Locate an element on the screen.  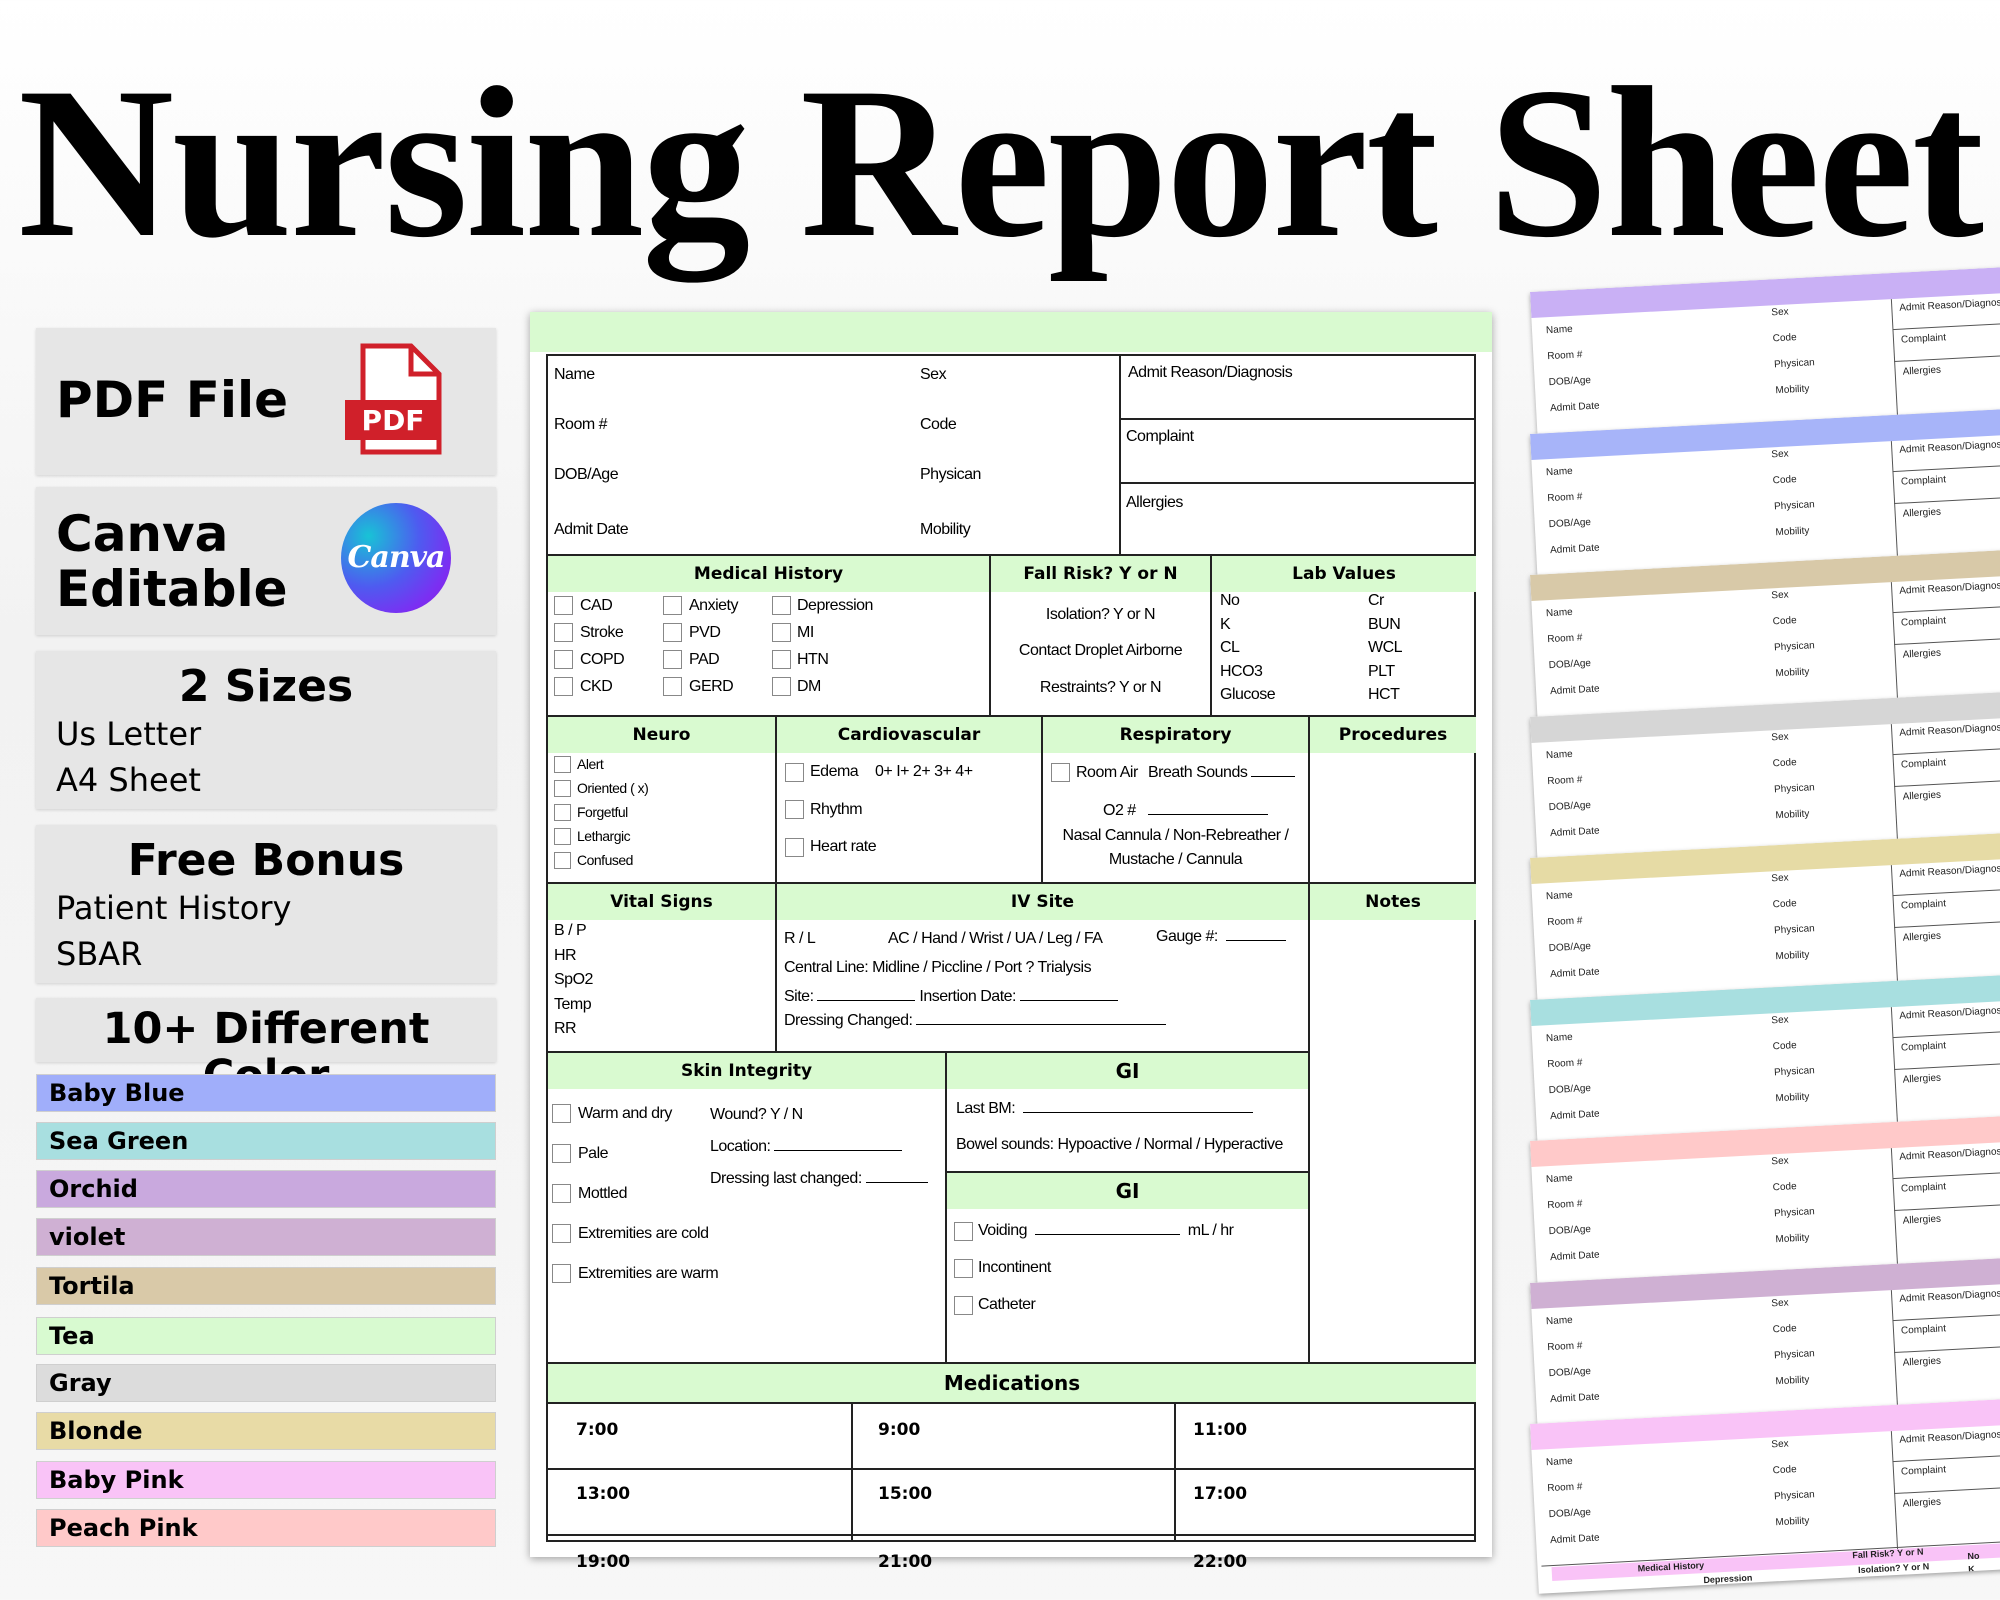
color-chip: Baby Pink is located at coordinates (266, 1480).